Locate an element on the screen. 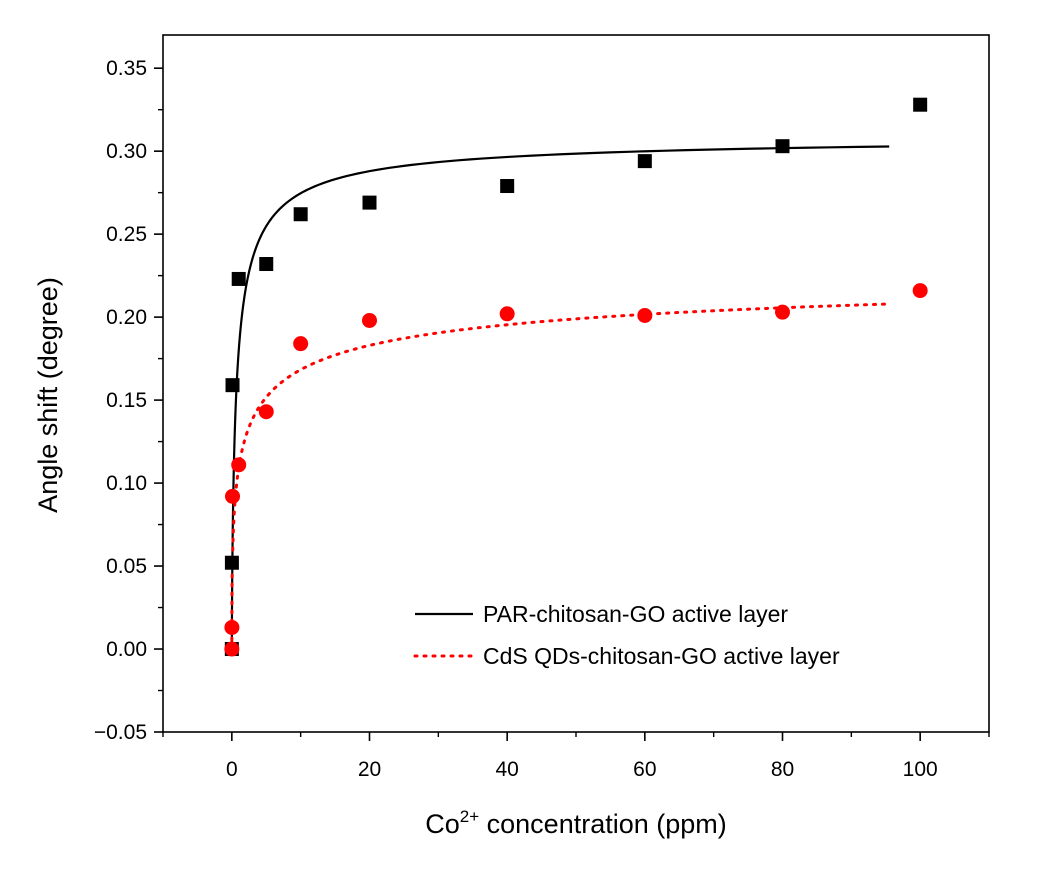 The height and width of the screenshot is (869, 1039). x-axis-ticks: 0 20 40 60 80 100 is located at coordinates (576, 756).